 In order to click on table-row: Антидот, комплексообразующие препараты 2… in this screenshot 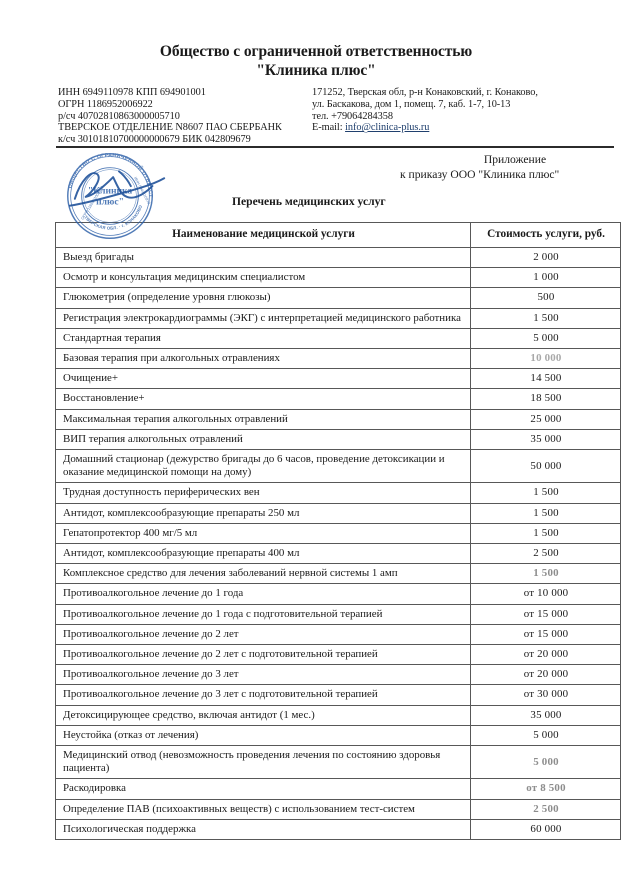, I will do `click(338, 513)`.